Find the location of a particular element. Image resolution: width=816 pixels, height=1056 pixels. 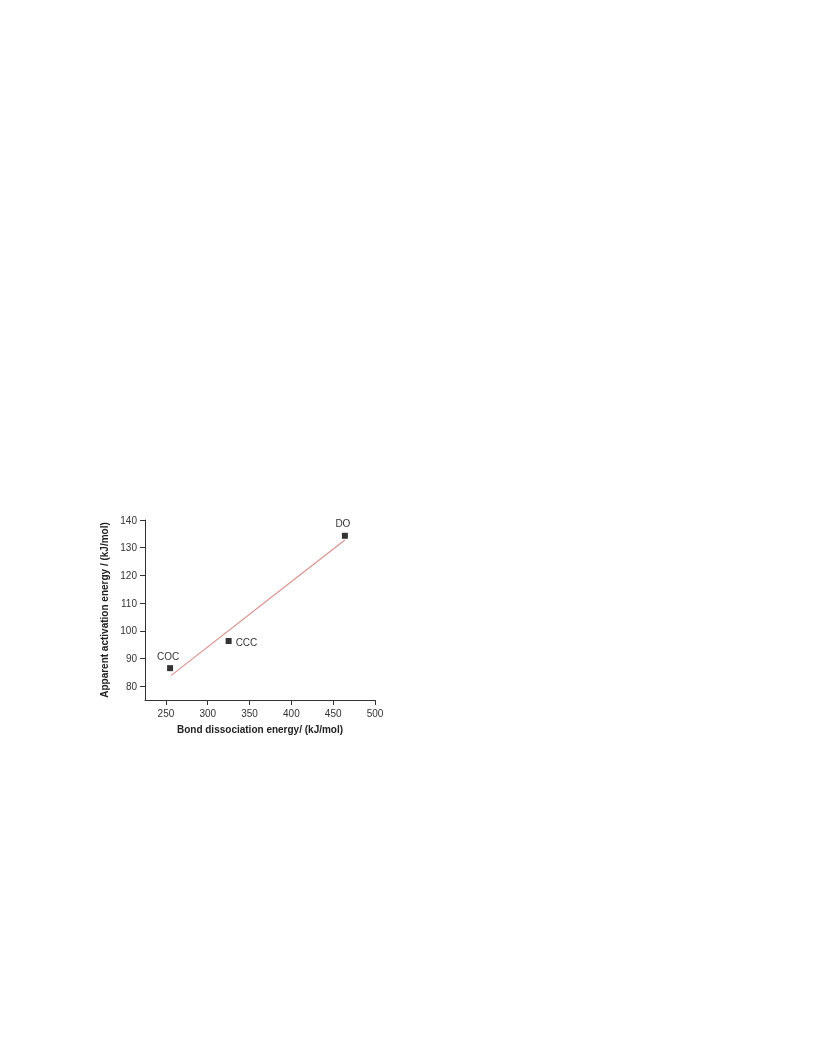

annotation: DO is located at coordinates (343, 524).